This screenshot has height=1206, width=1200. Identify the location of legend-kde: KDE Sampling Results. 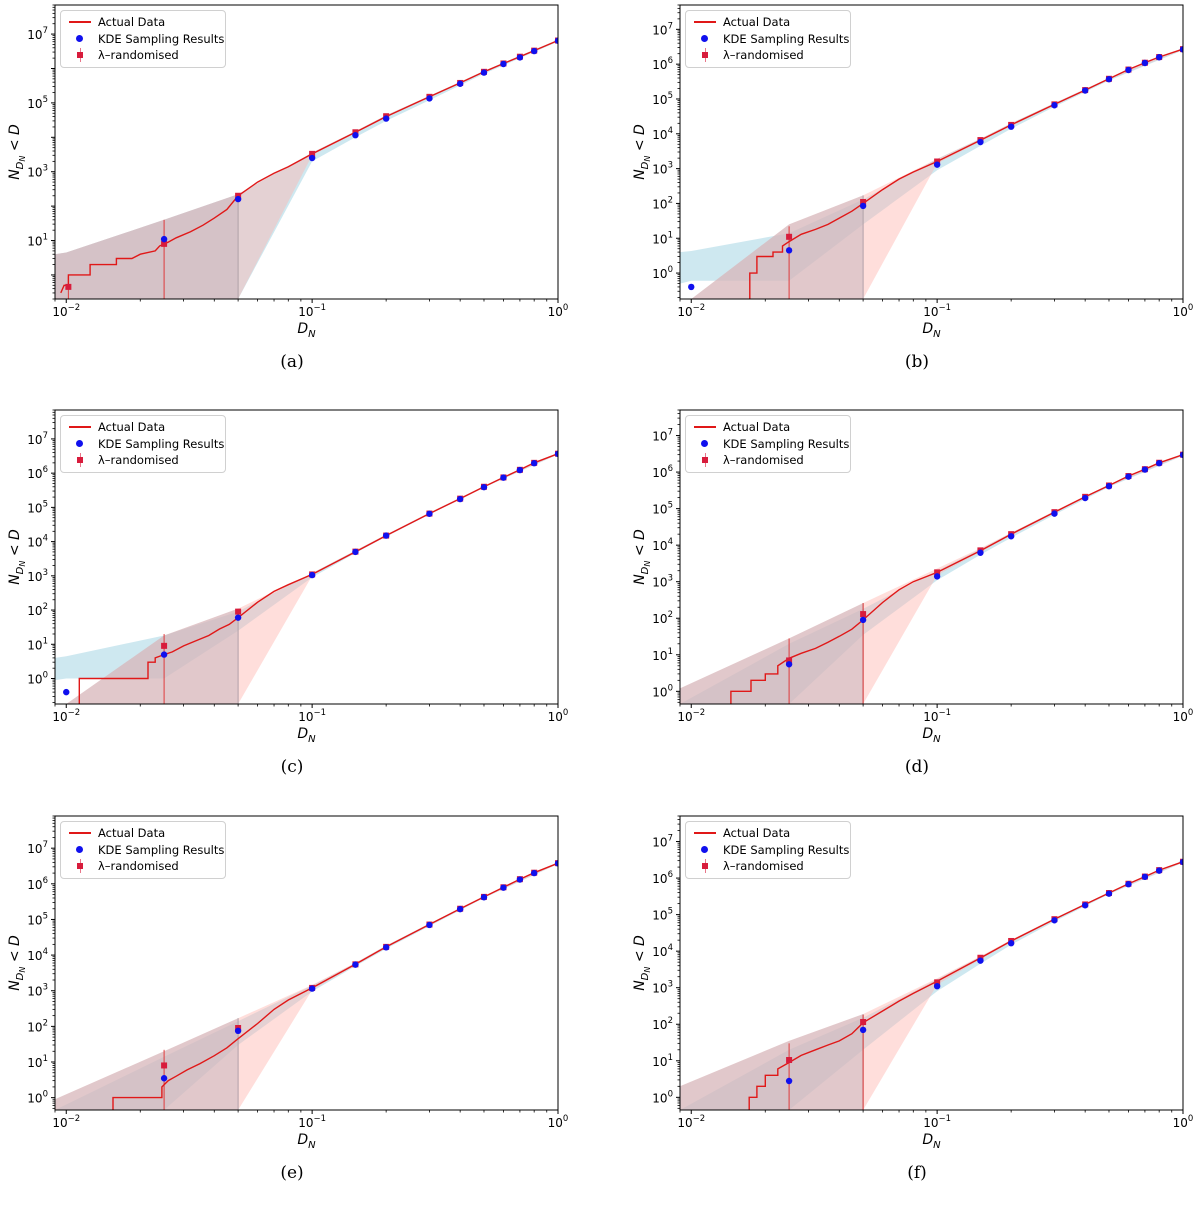
(143, 444).